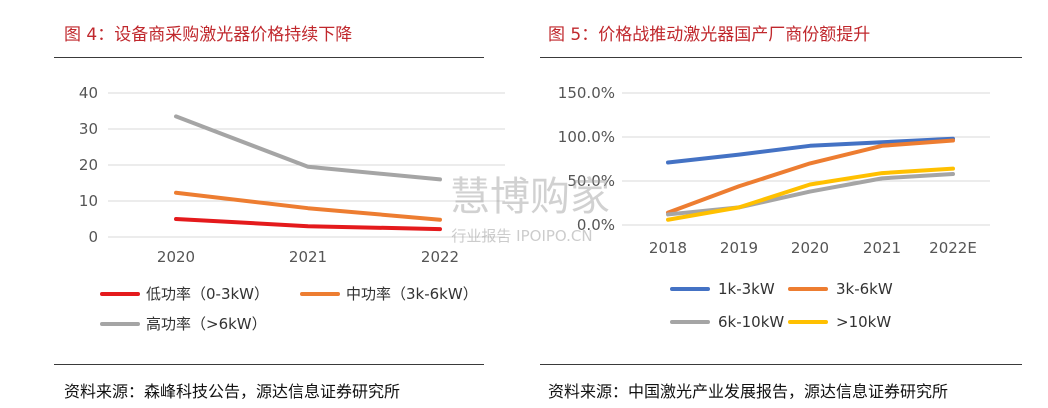 Image resolution: width=1048 pixels, height=408 pixels. I want to click on watermark-text: 行业报告 IPOIPO.CN, so click(521, 236).